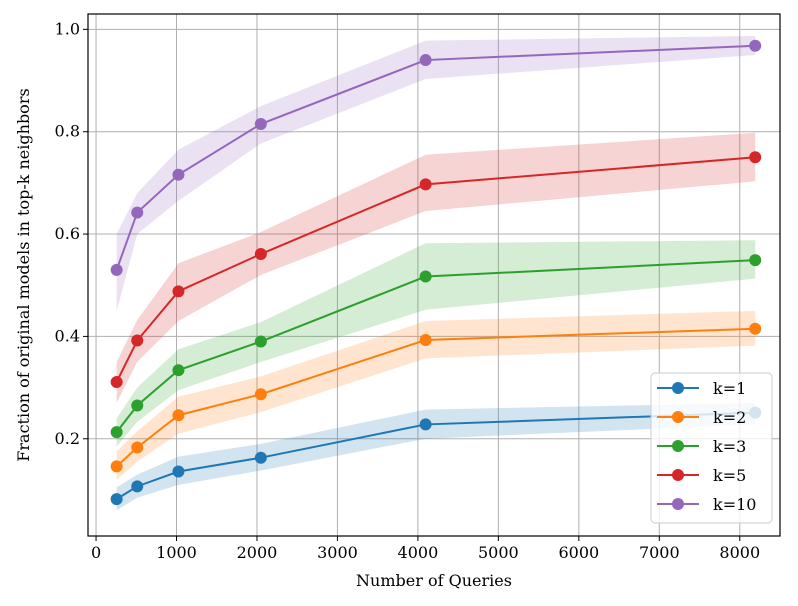 The width and height of the screenshot is (798, 606). Describe the element at coordinates (67, 131) in the screenshot. I see `y-tick-label: 0.8` at that location.